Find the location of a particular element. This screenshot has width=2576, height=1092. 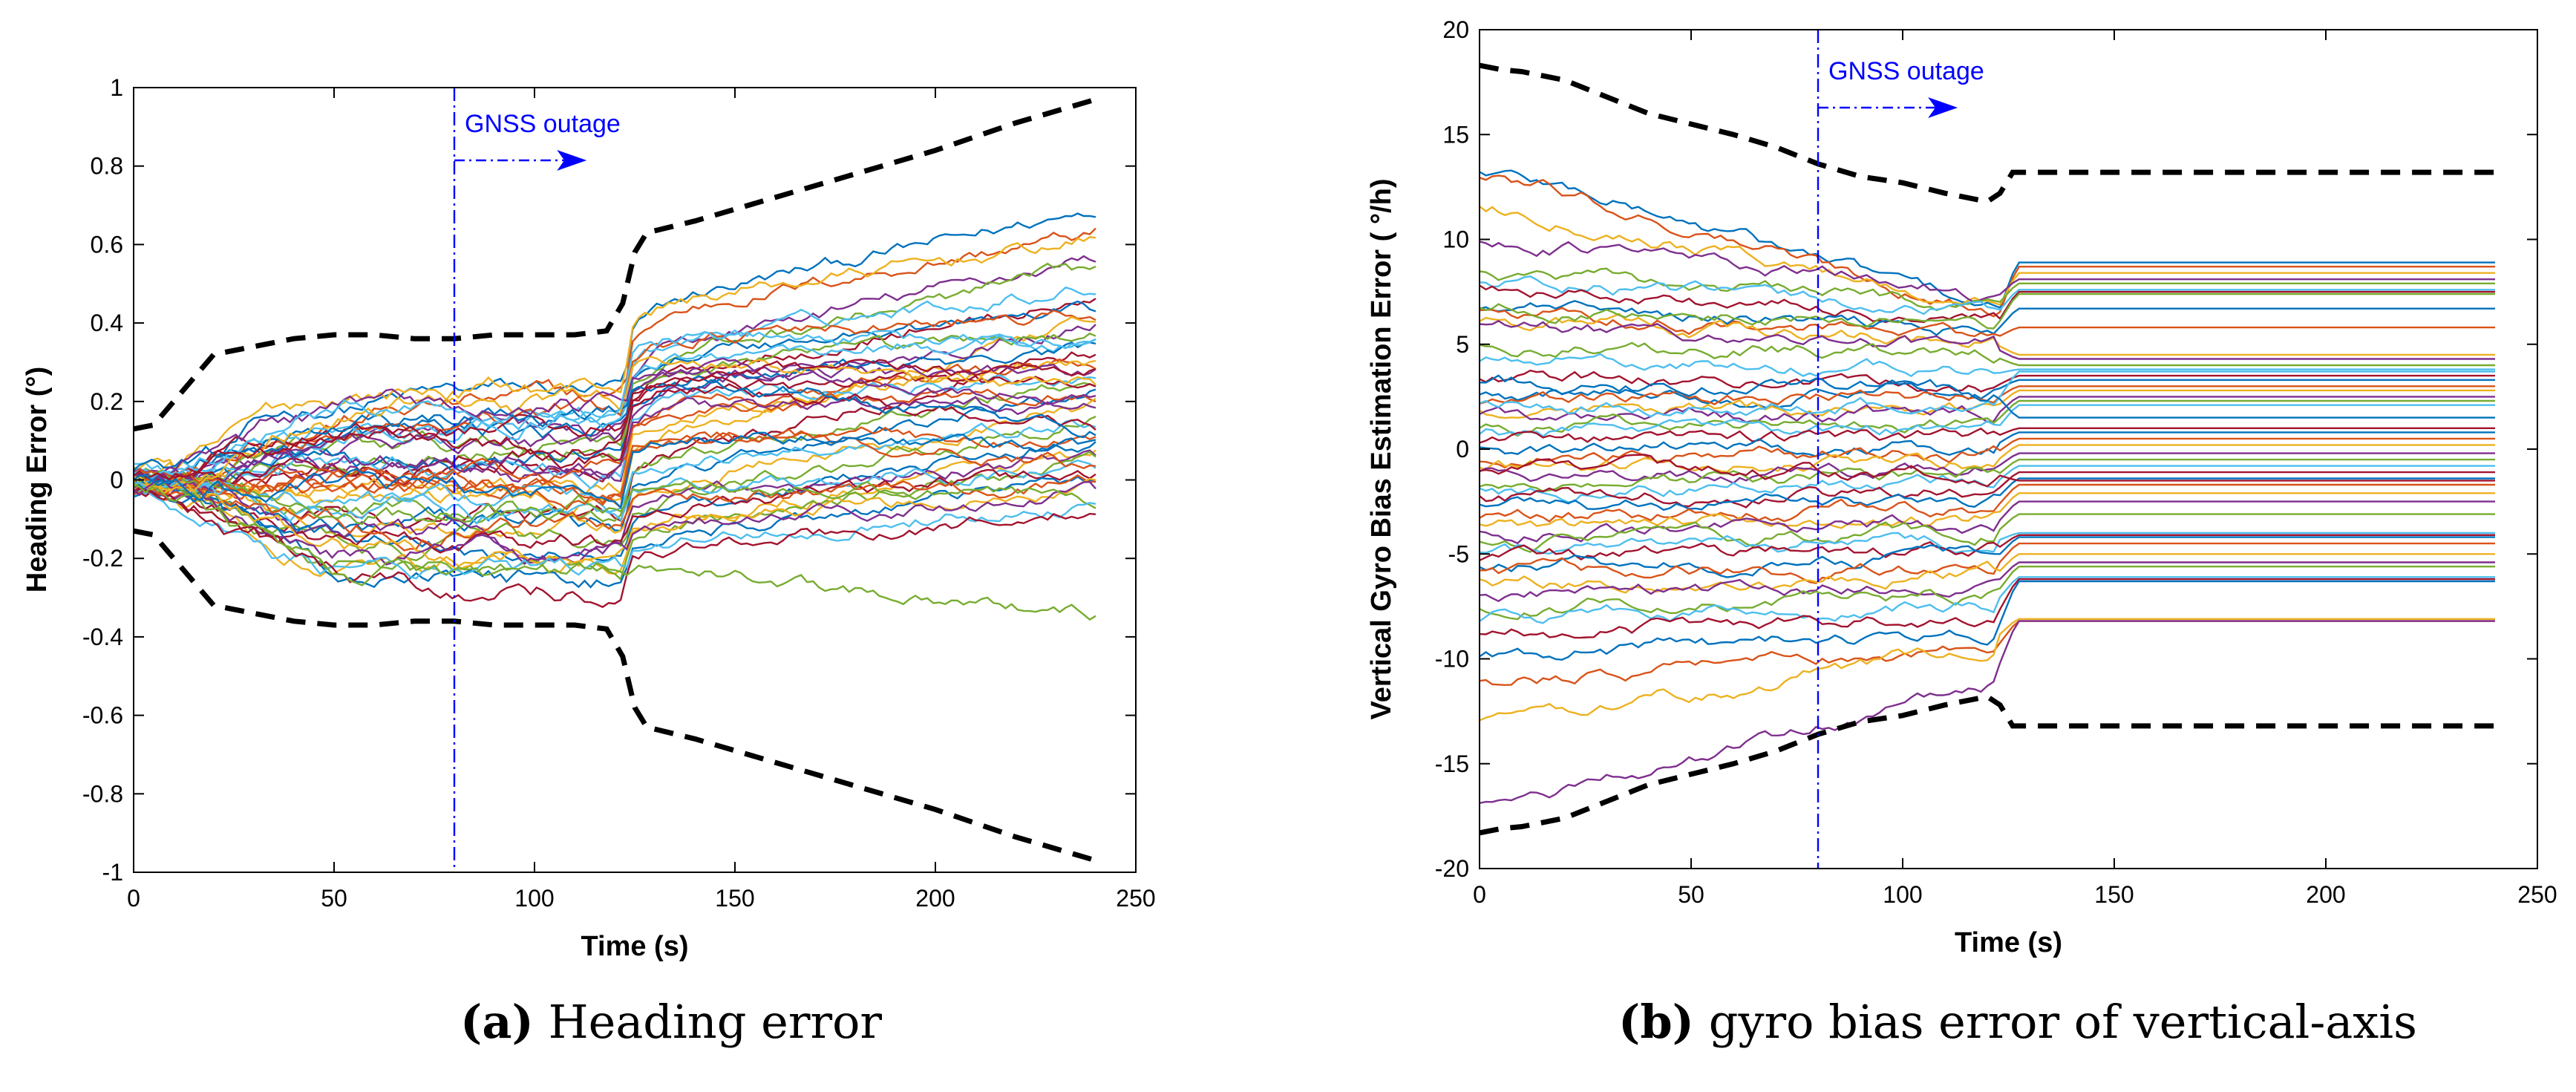

gnss-outage-arrow-head-b is located at coordinates (1943, 107).